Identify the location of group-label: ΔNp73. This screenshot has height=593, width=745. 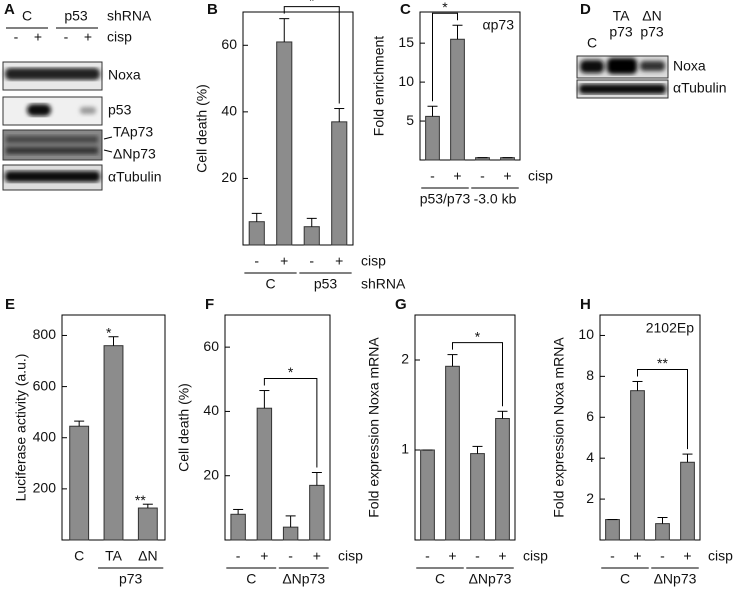
(675, 579).